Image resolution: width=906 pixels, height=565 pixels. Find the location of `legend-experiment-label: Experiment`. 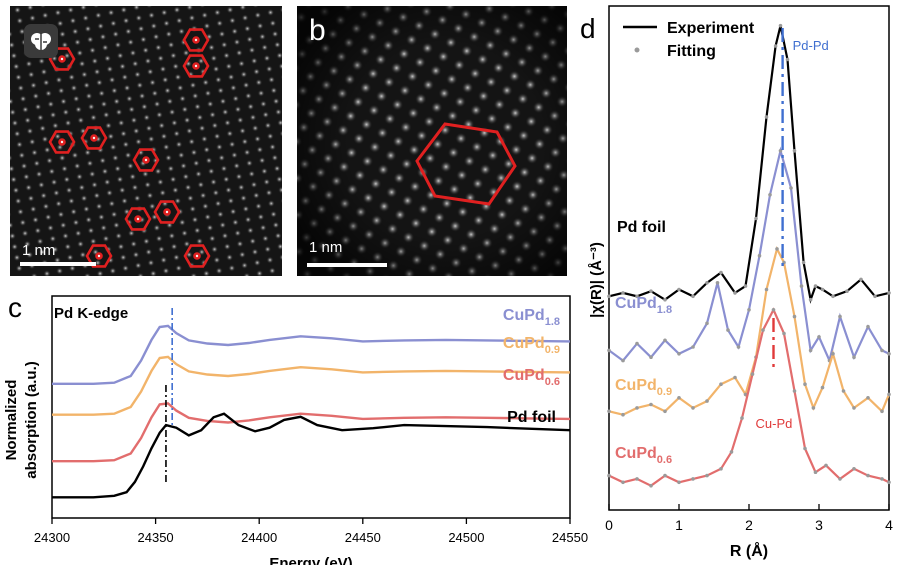

legend-experiment-label: Experiment is located at coordinates (711, 28).